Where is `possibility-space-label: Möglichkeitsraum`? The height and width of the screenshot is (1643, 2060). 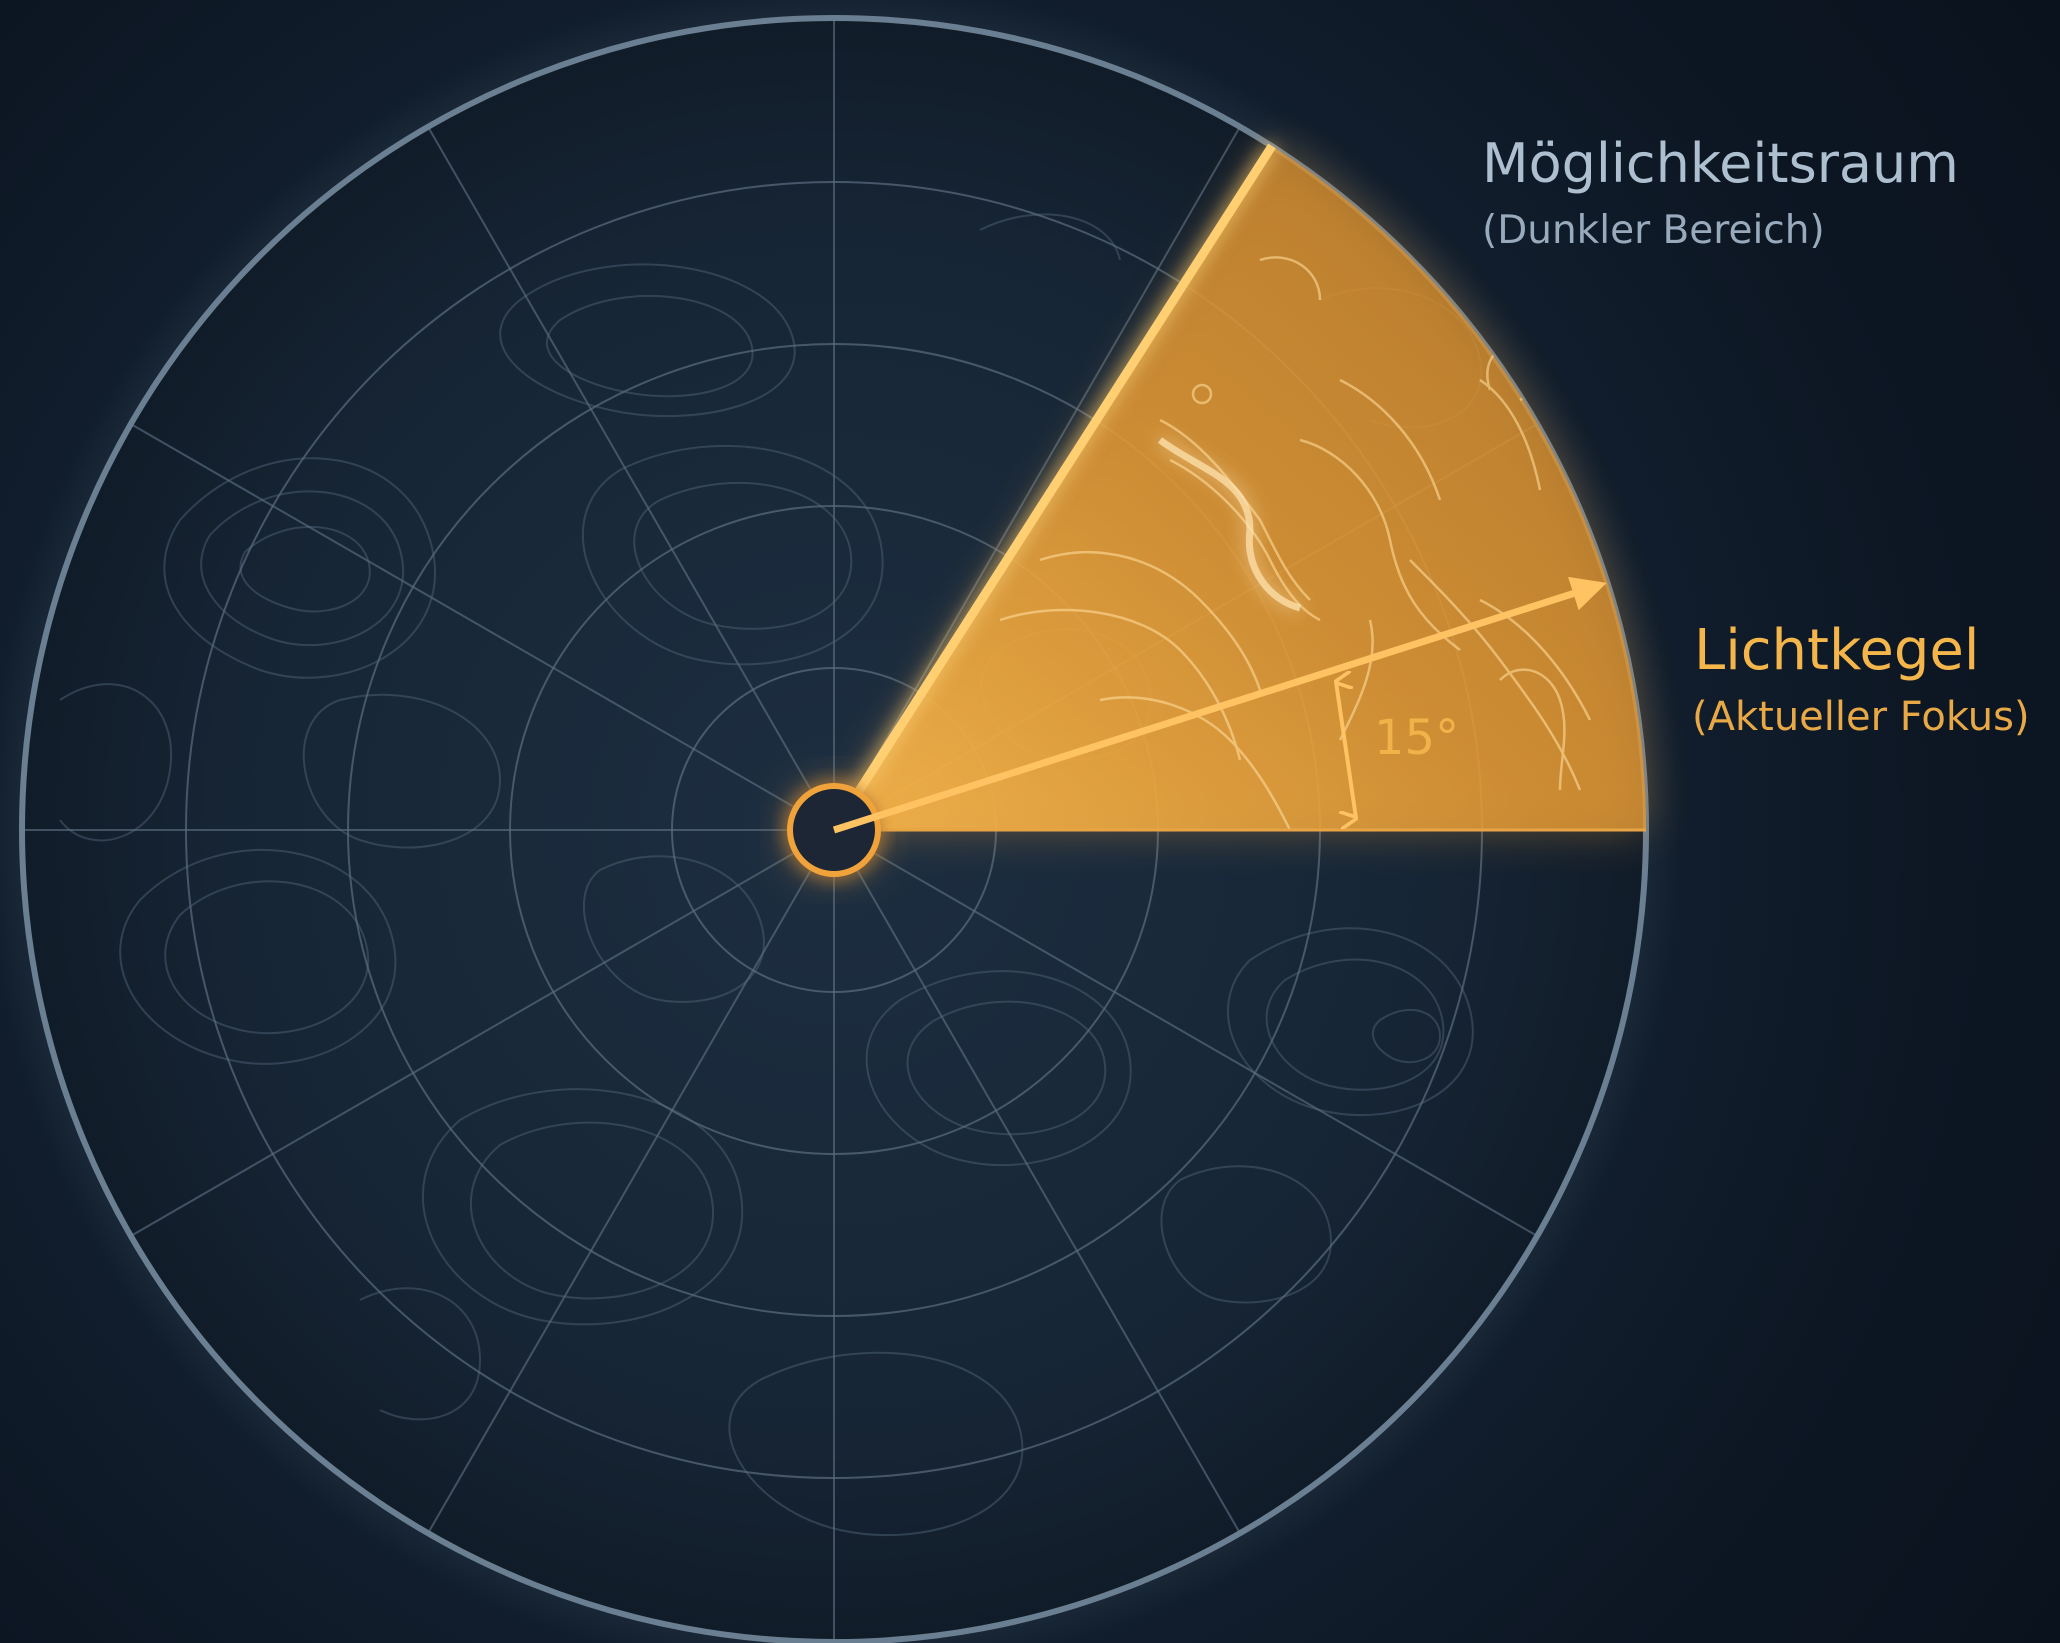 possibility-space-label: Möglichkeitsraum is located at coordinates (1720, 163).